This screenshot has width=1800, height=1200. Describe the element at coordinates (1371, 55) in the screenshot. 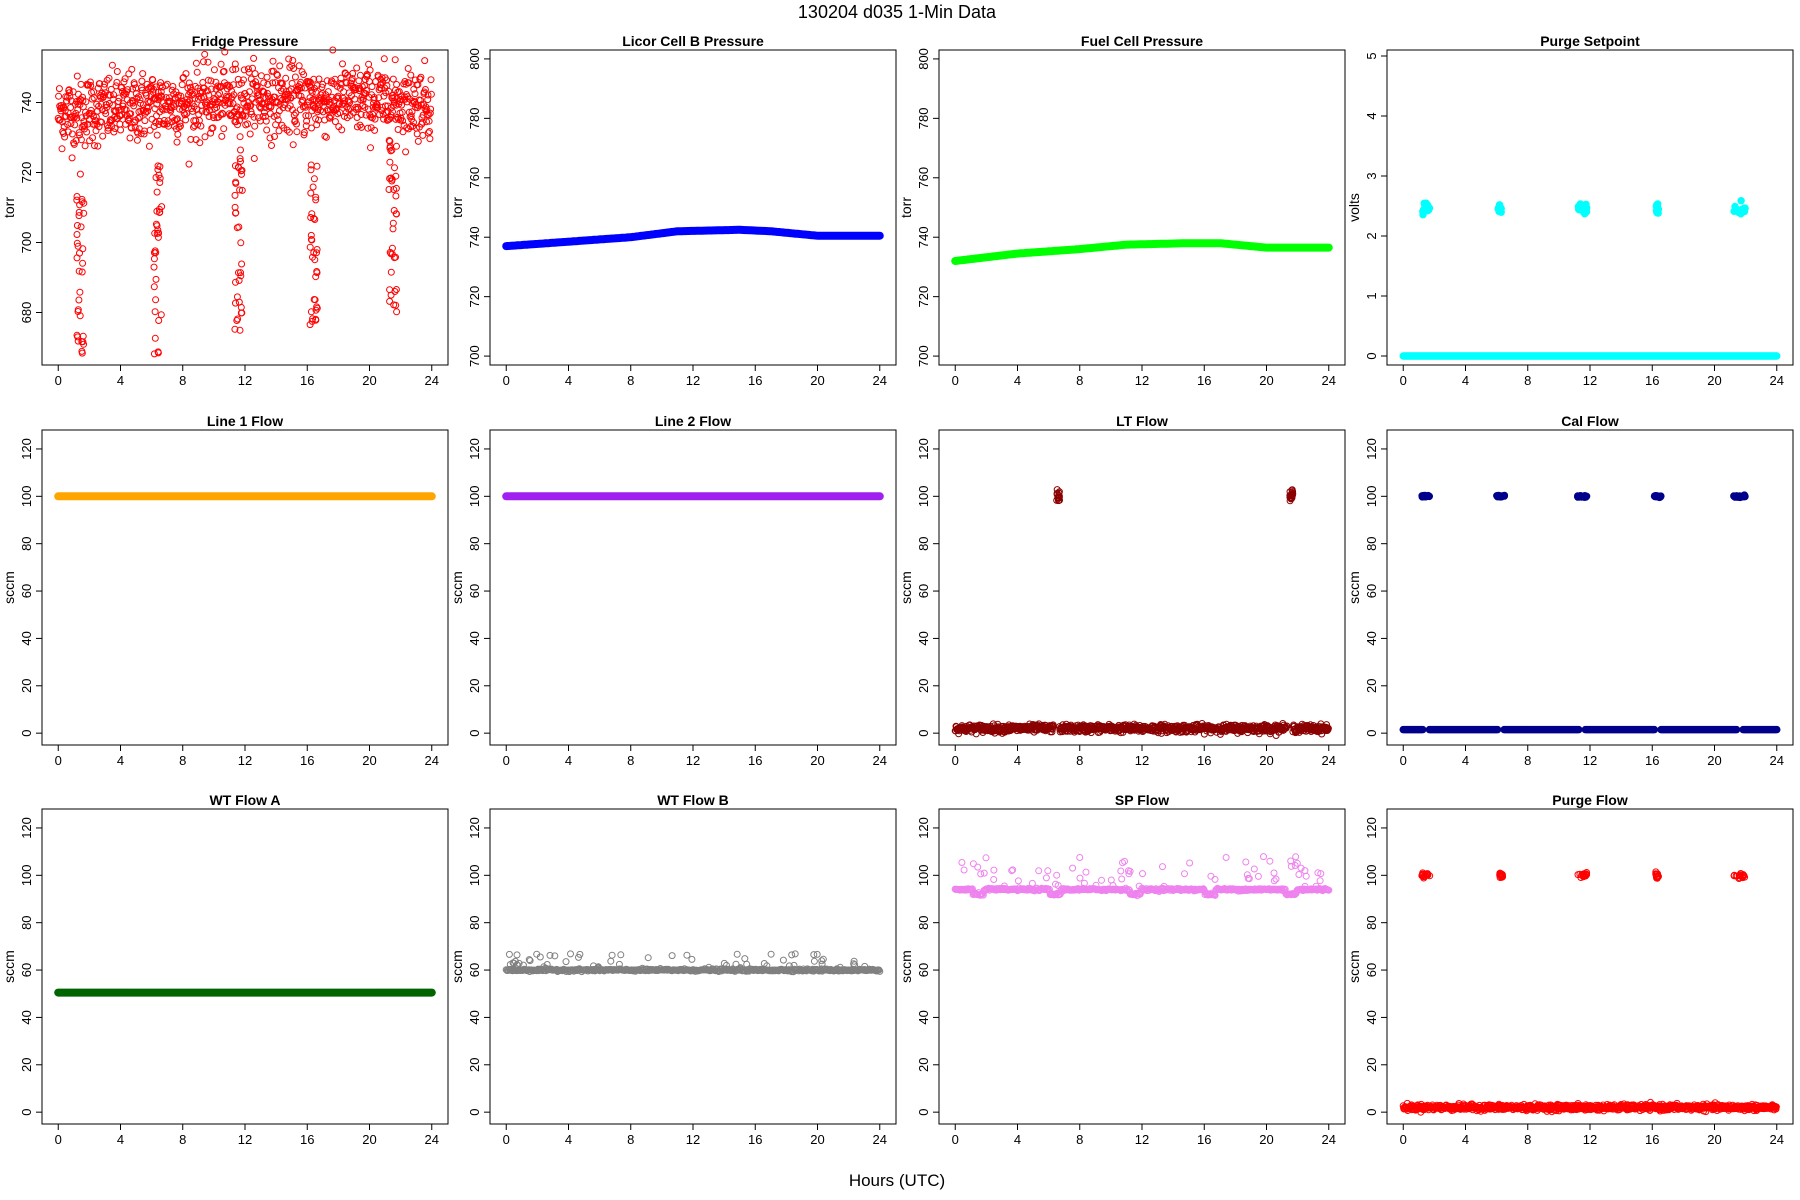

I see `y-tick-label: 5` at that location.